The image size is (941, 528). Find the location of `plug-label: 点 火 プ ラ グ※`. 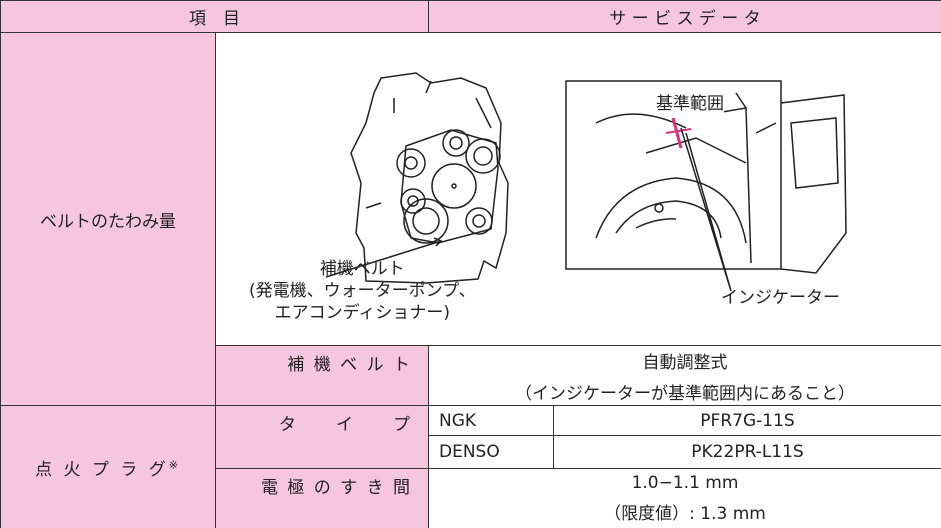

plug-label: 点 火 プ ラ グ※ is located at coordinates (108, 466).